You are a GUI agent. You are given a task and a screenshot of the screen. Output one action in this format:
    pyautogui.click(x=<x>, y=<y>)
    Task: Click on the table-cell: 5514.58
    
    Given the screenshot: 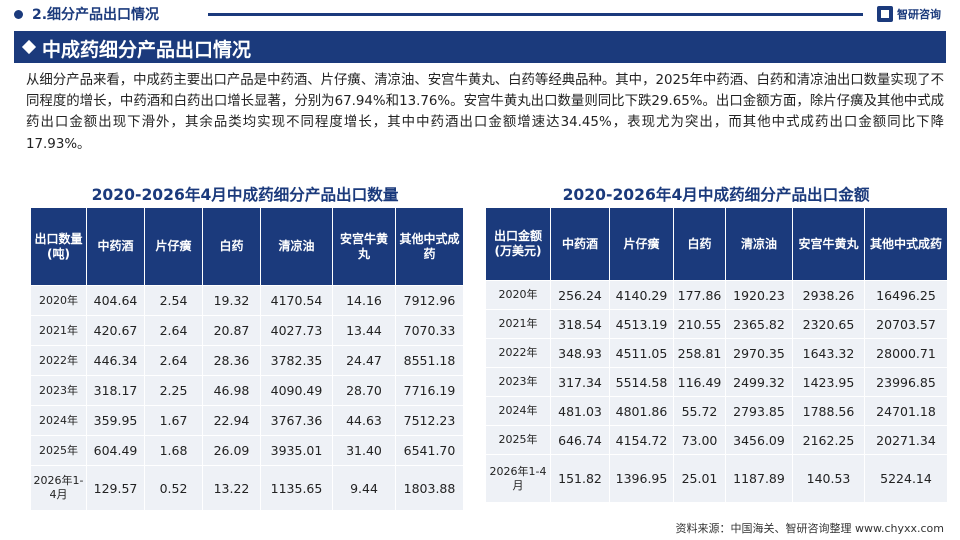 What is the action you would take?
    pyautogui.click(x=641, y=382)
    